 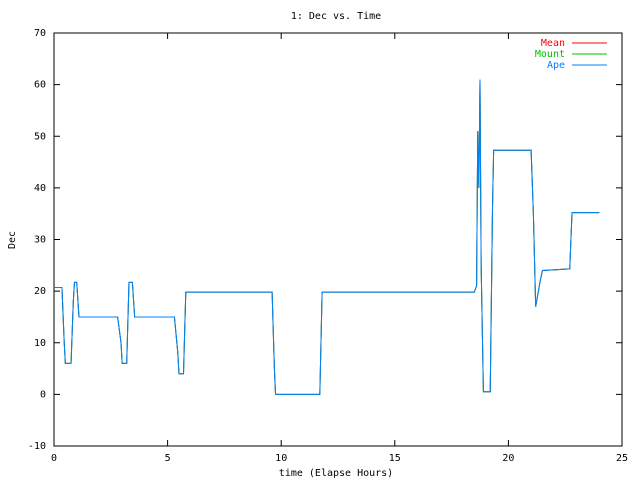 I want to click on x-tick-label: 5, so click(x=168, y=458).